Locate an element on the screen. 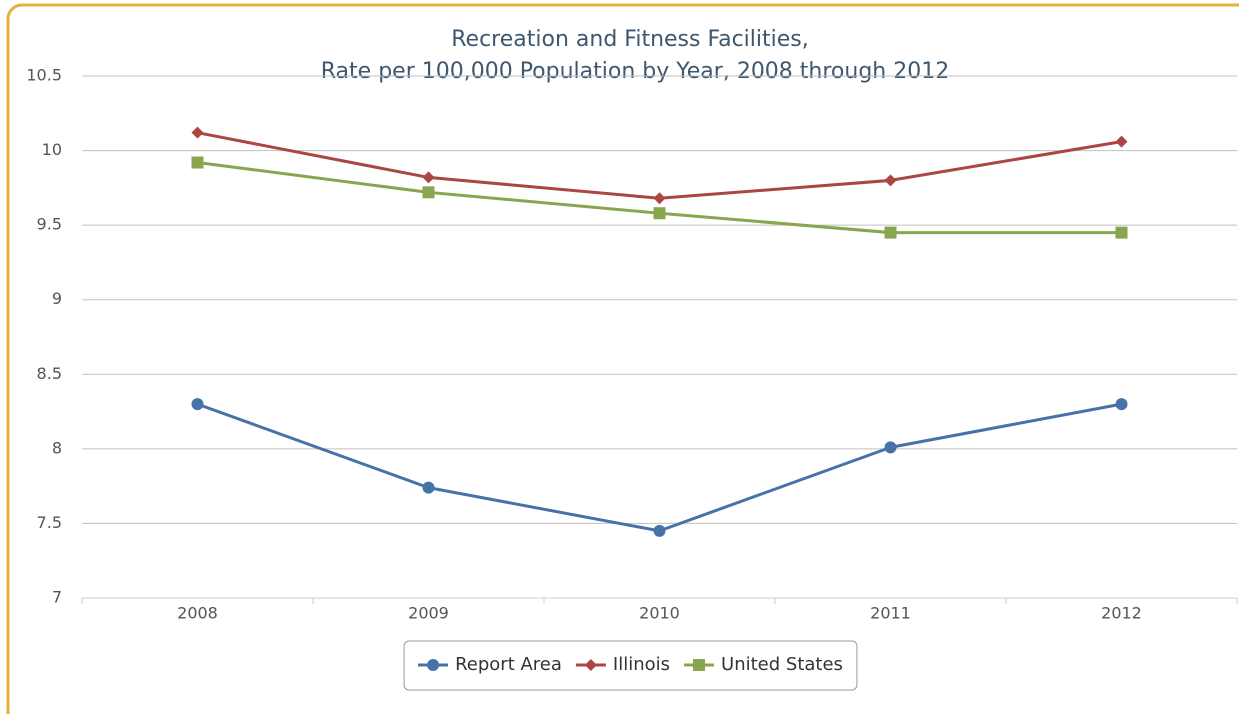 The image size is (1239, 718). y-tick-label: 10 is located at coordinates (52, 149).